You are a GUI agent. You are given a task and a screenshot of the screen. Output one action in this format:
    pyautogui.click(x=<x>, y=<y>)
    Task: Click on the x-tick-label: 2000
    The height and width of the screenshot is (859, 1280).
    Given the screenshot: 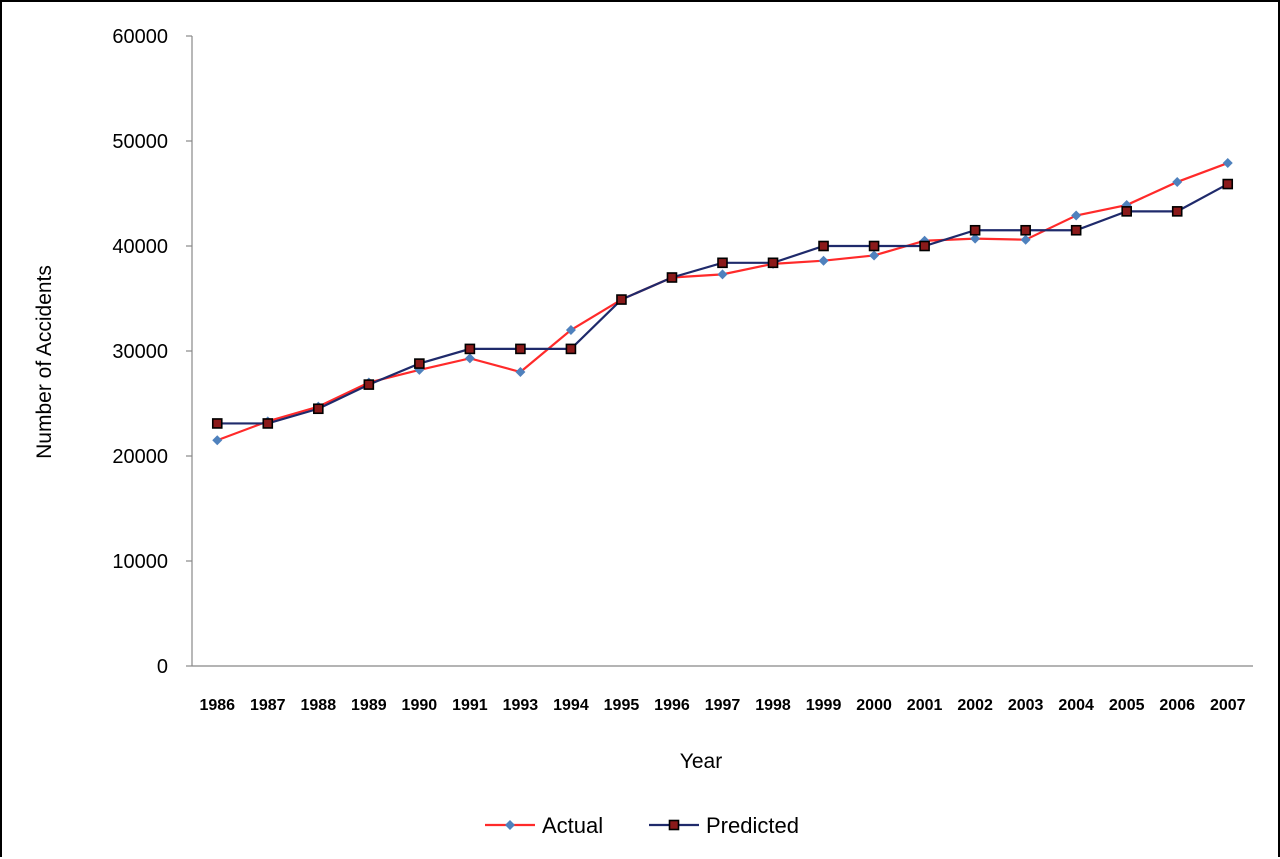 What is the action you would take?
    pyautogui.click(x=874, y=705)
    